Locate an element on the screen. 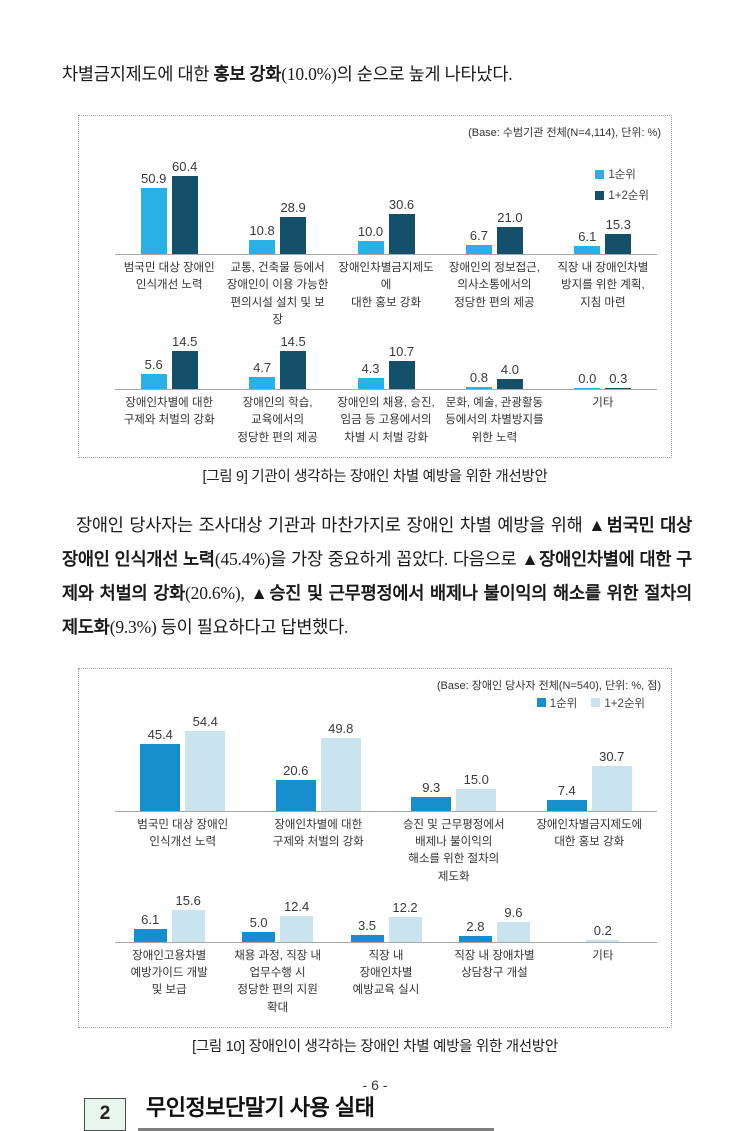 The width and height of the screenshot is (750, 1131). bar-value-label: 10.7 is located at coordinates (401, 351).